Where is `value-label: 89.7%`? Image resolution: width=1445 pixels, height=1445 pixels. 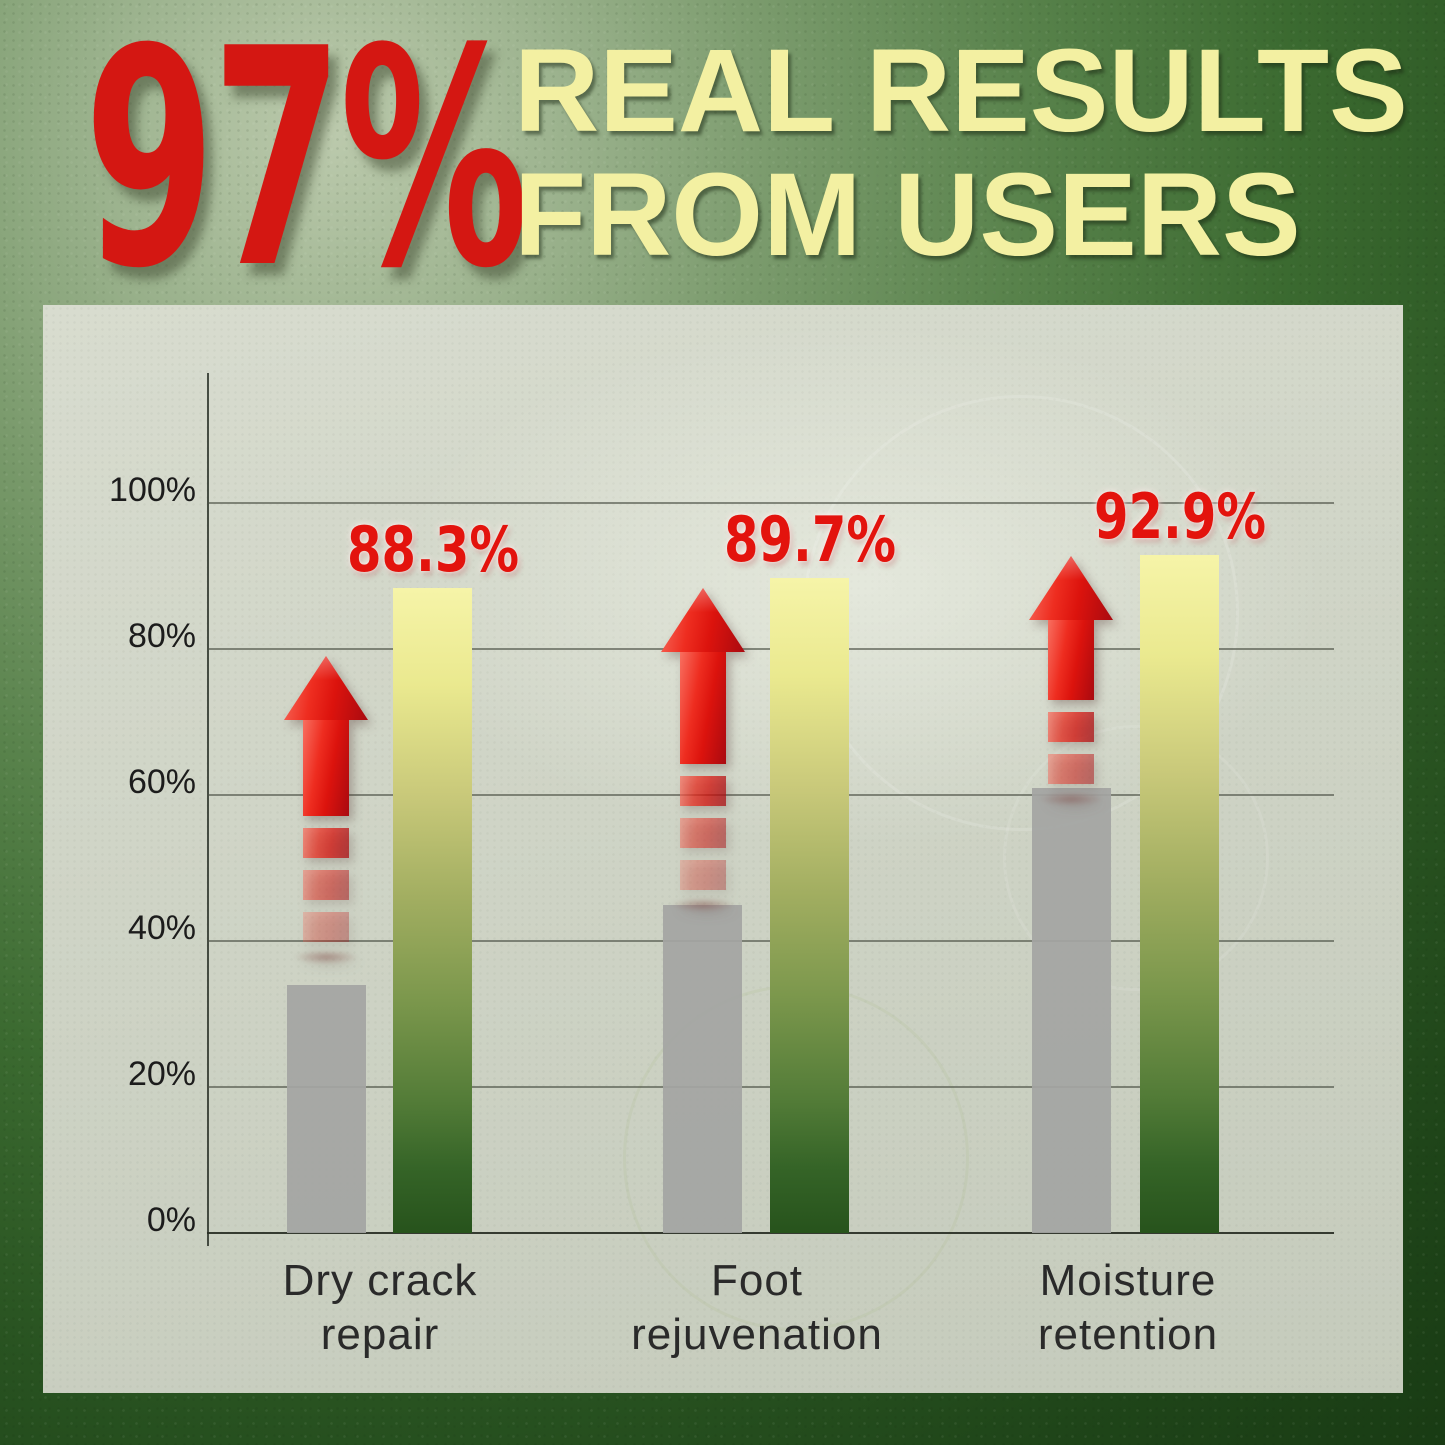 value-label: 89.7% is located at coordinates (809, 540).